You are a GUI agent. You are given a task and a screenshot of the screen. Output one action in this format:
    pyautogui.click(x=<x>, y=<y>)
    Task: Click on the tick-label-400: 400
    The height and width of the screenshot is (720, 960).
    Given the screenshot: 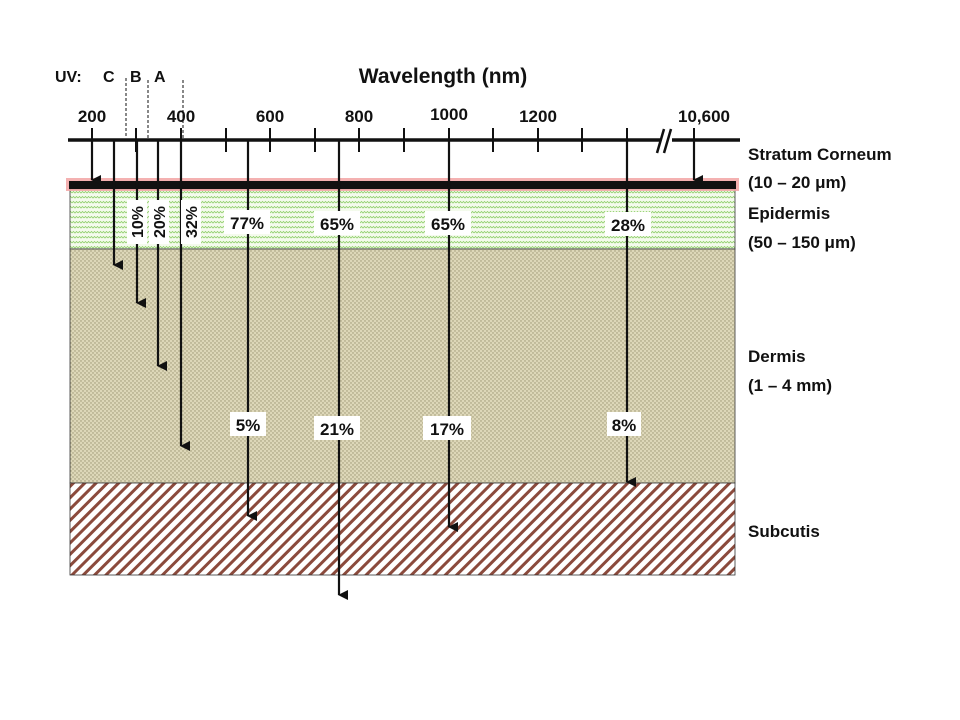 What is the action you would take?
    pyautogui.click(x=181, y=116)
    